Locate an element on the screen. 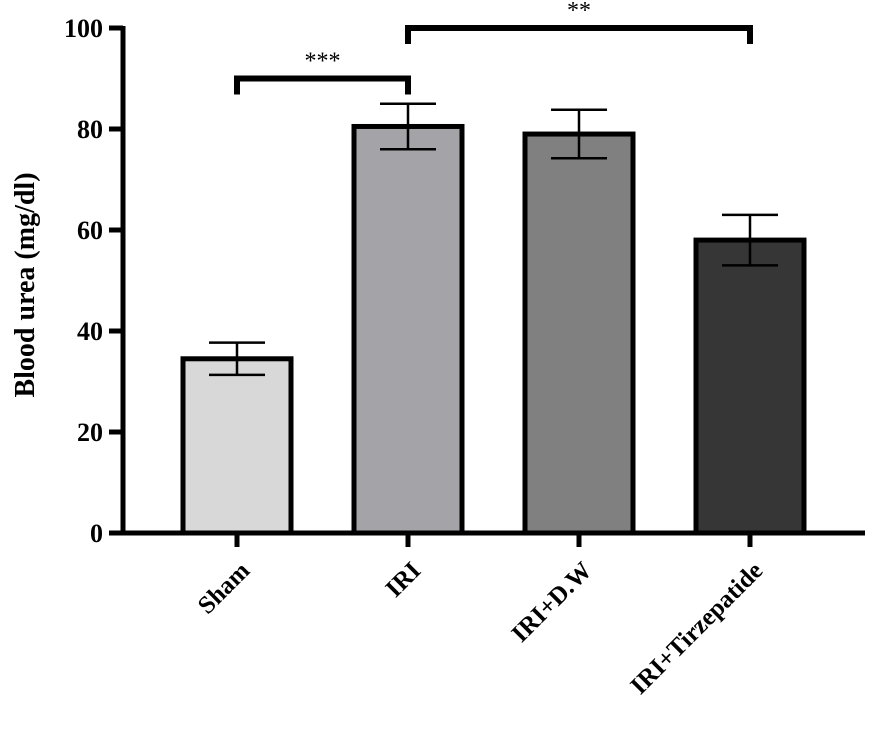 This screenshot has width=877, height=744. significance-label: *** is located at coordinates (323, 62).